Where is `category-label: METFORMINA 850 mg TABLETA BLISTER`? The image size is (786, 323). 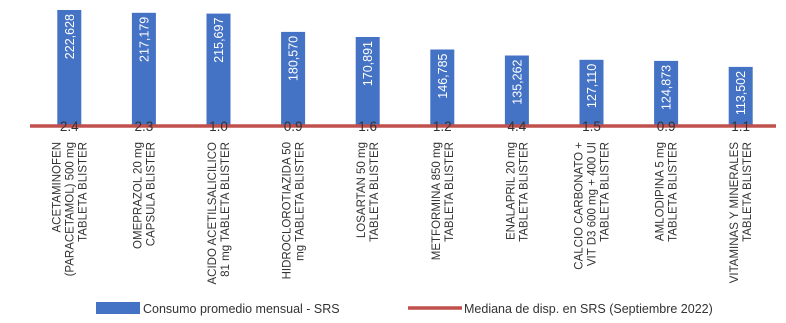
category-label: METFORMINA 850 mg TABLETA BLISTER is located at coordinates (443, 201).